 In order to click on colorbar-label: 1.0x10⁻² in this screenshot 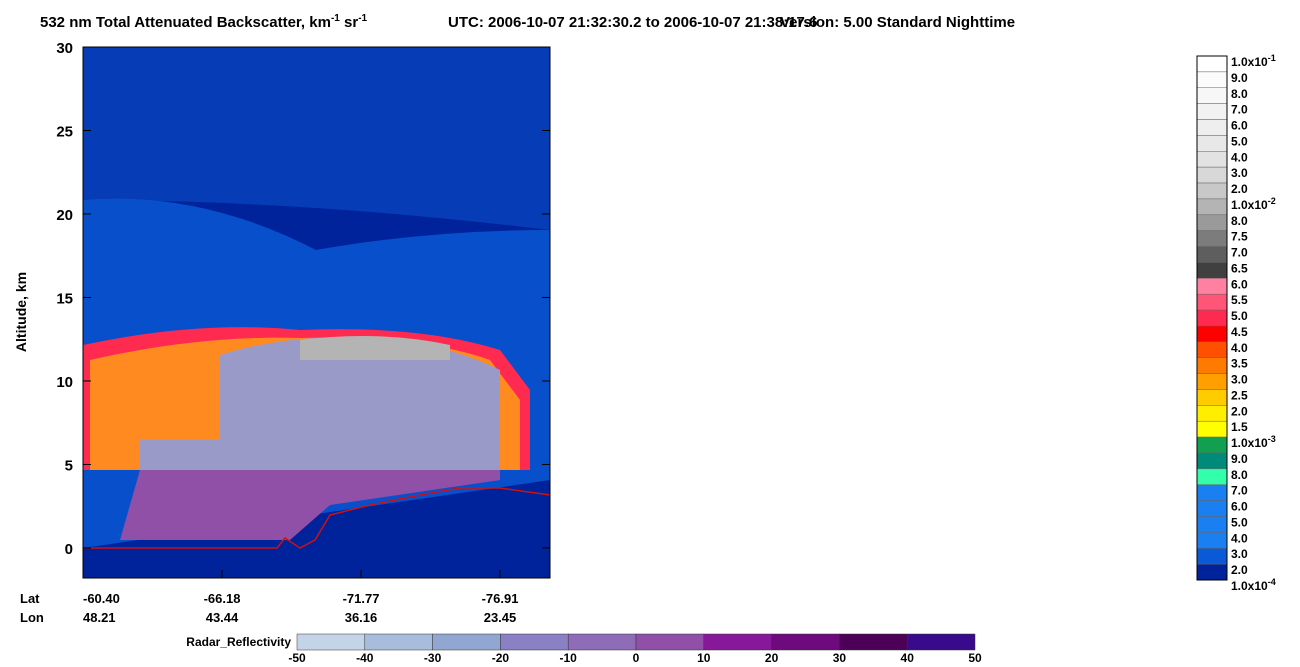, I will do `click(1253, 204)`.